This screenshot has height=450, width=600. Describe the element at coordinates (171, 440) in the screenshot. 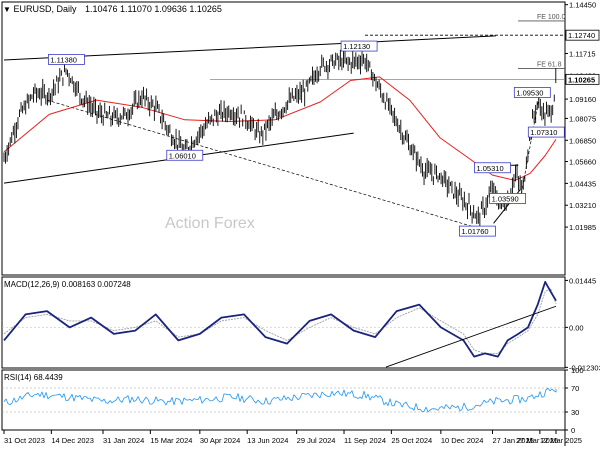

I see `x-tick-label: 15 Mar 2024` at that location.